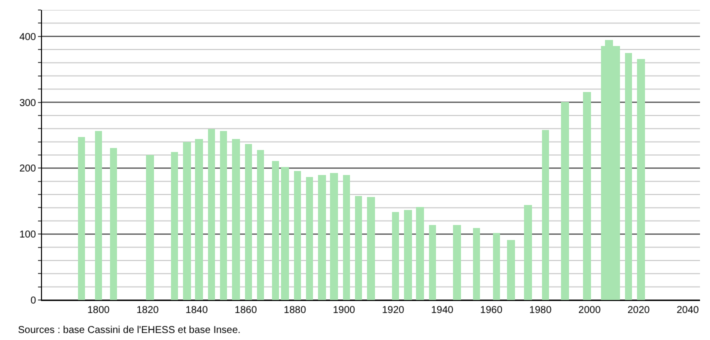 This screenshot has width=710, height=340. I want to click on x-tick-label: 1800, so click(98, 310).